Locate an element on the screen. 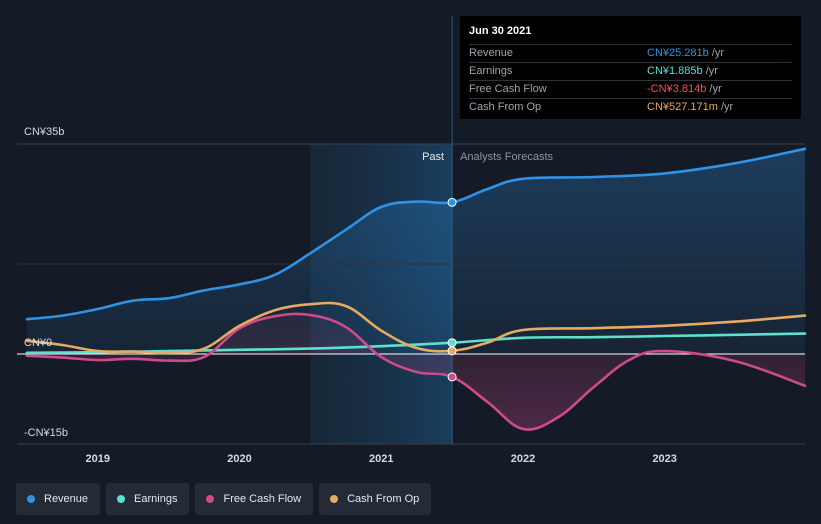 The image size is (821, 524). tooltip-row-free-cash-flow: Free Cash Flow -CN¥3.814b /yr is located at coordinates (630, 90).